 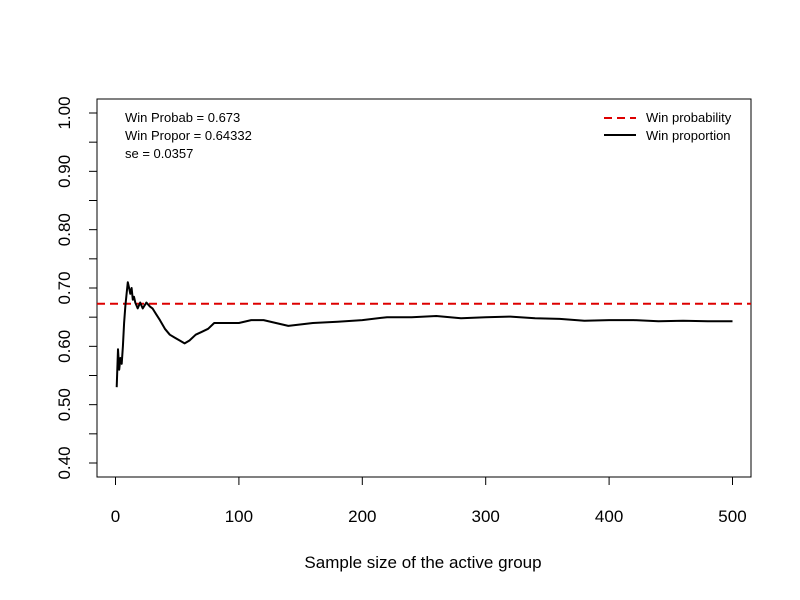 What do you see at coordinates (64, 346) in the screenshot?
I see `y-tick-label: 0.60` at bounding box center [64, 346].